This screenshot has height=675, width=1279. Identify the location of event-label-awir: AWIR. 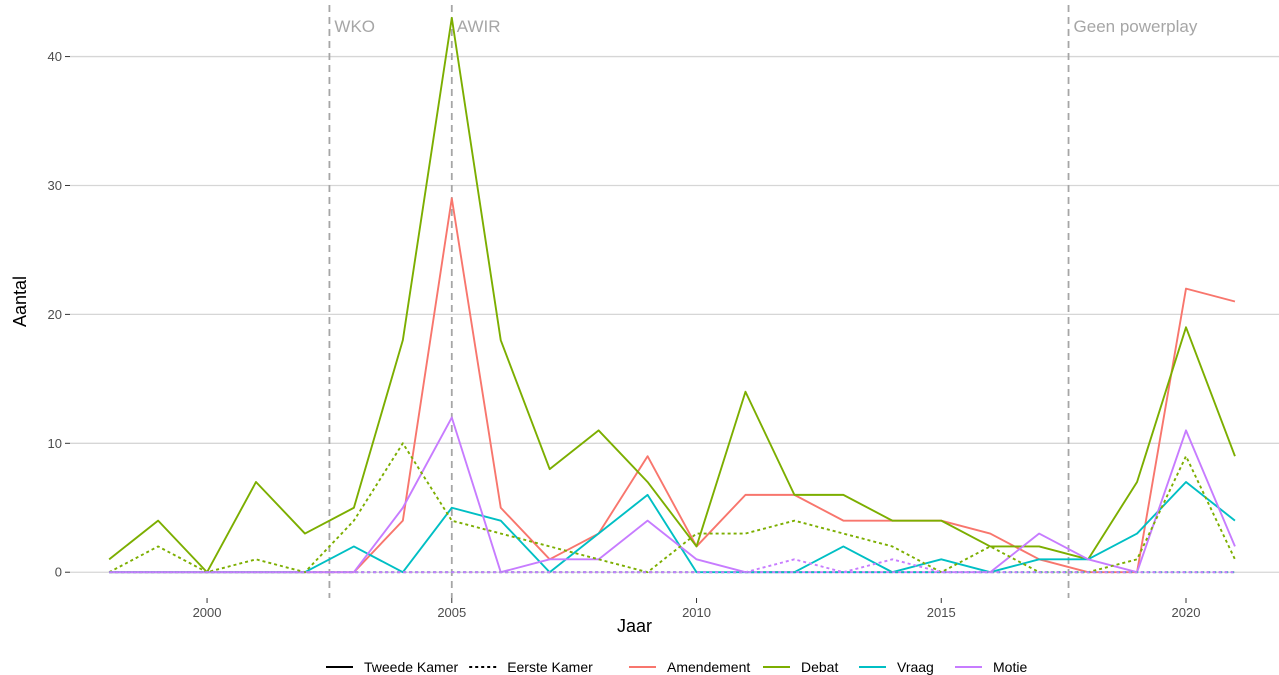
(479, 26).